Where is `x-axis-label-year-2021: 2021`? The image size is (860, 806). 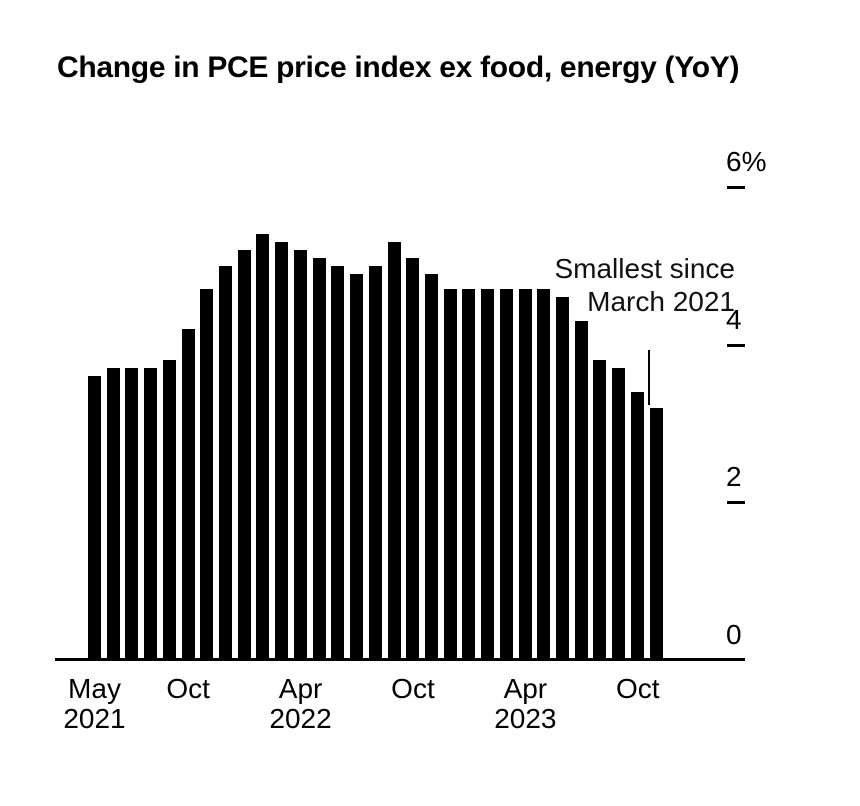 x-axis-label-year-2021: 2021 is located at coordinates (94, 718).